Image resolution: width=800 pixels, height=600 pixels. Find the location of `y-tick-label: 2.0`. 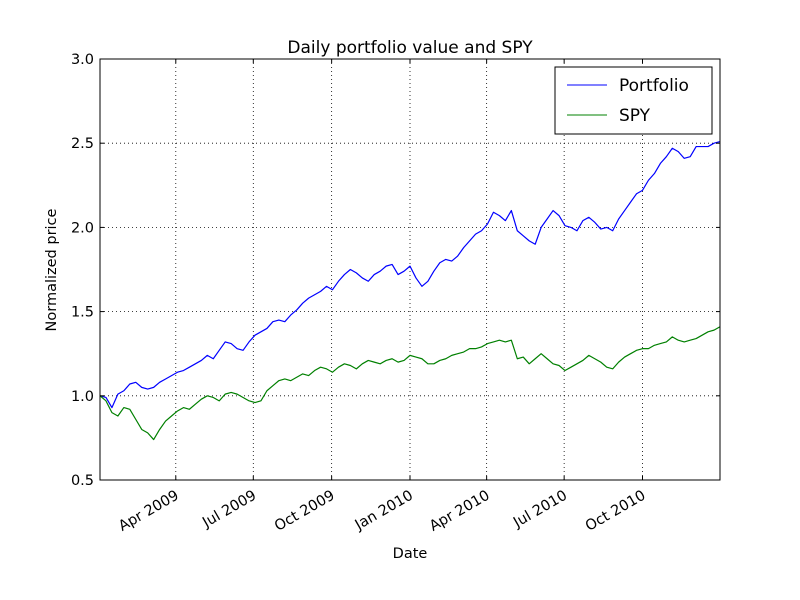

y-tick-label: 2.0 is located at coordinates (82, 228).